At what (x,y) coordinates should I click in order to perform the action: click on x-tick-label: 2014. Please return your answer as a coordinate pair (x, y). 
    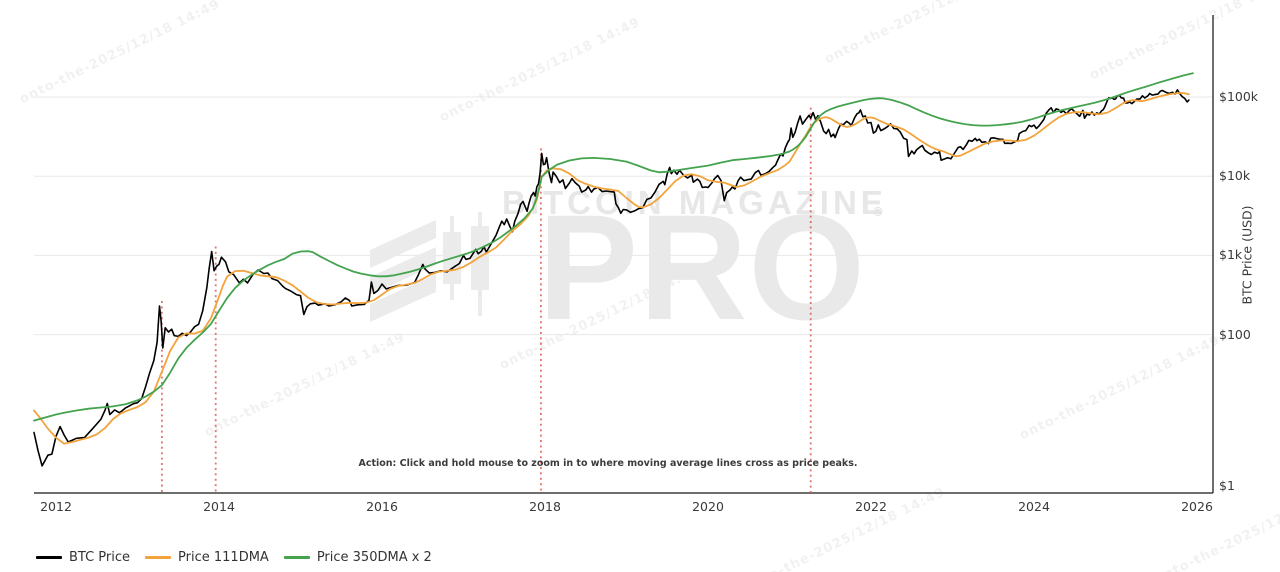
    Looking at the image, I should click on (219, 506).